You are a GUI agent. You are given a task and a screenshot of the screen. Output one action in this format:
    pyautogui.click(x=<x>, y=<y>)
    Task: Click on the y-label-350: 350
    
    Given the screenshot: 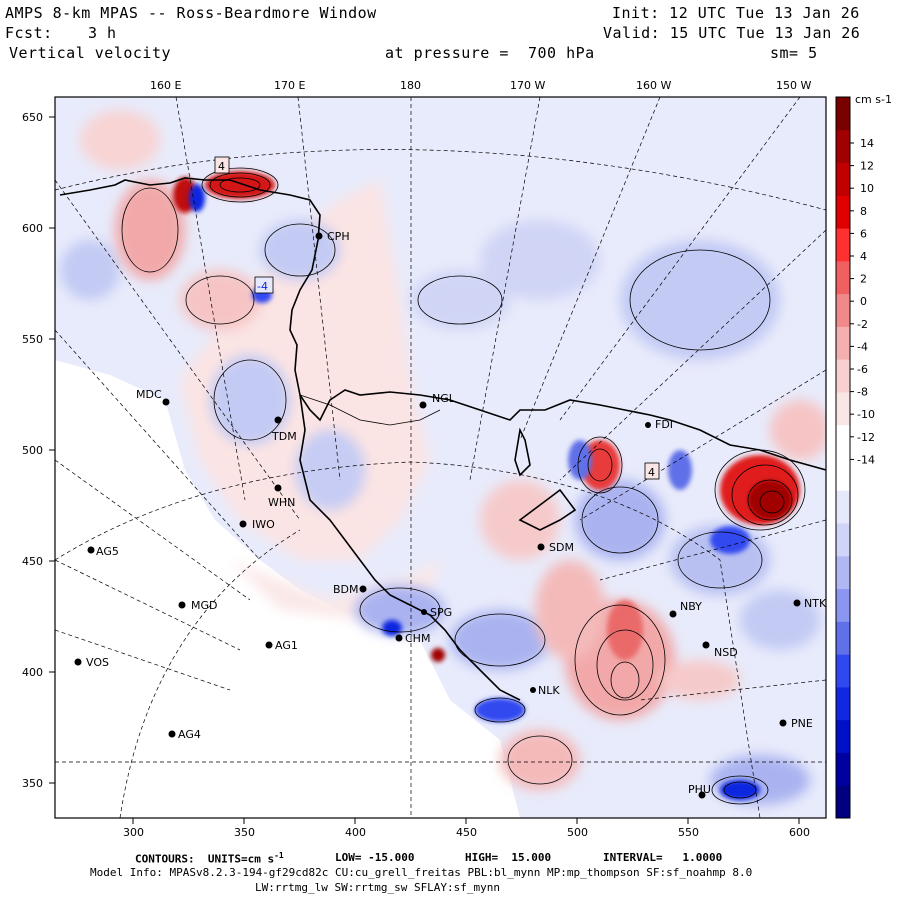 What is the action you would take?
    pyautogui.click(x=32, y=783)
    